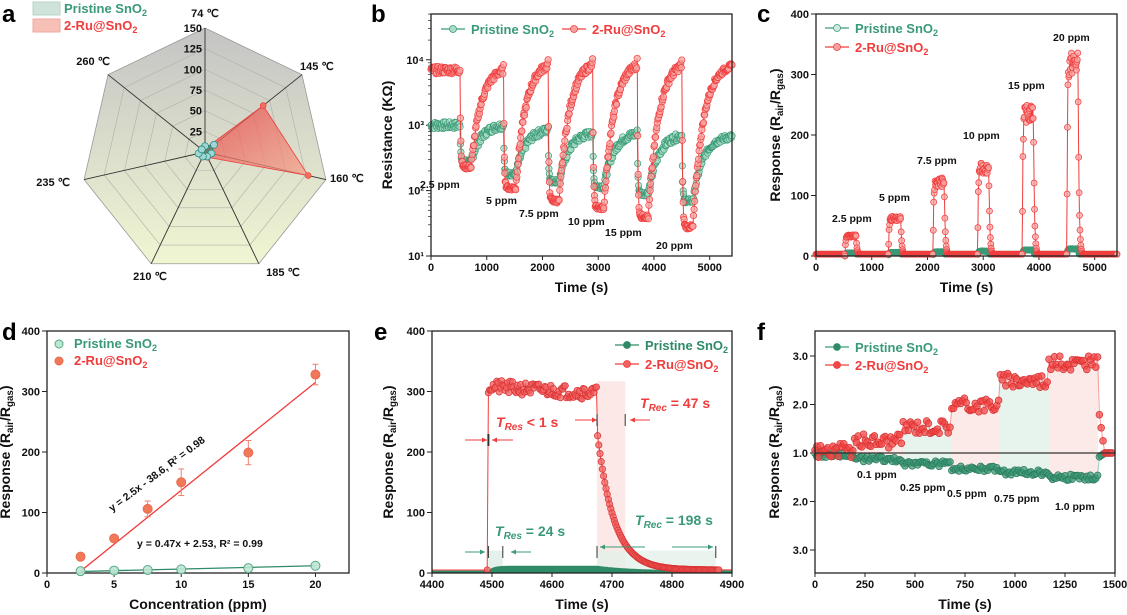 The image size is (1127, 615). I want to click on x-tick-label: 4000, so click(1039, 268).